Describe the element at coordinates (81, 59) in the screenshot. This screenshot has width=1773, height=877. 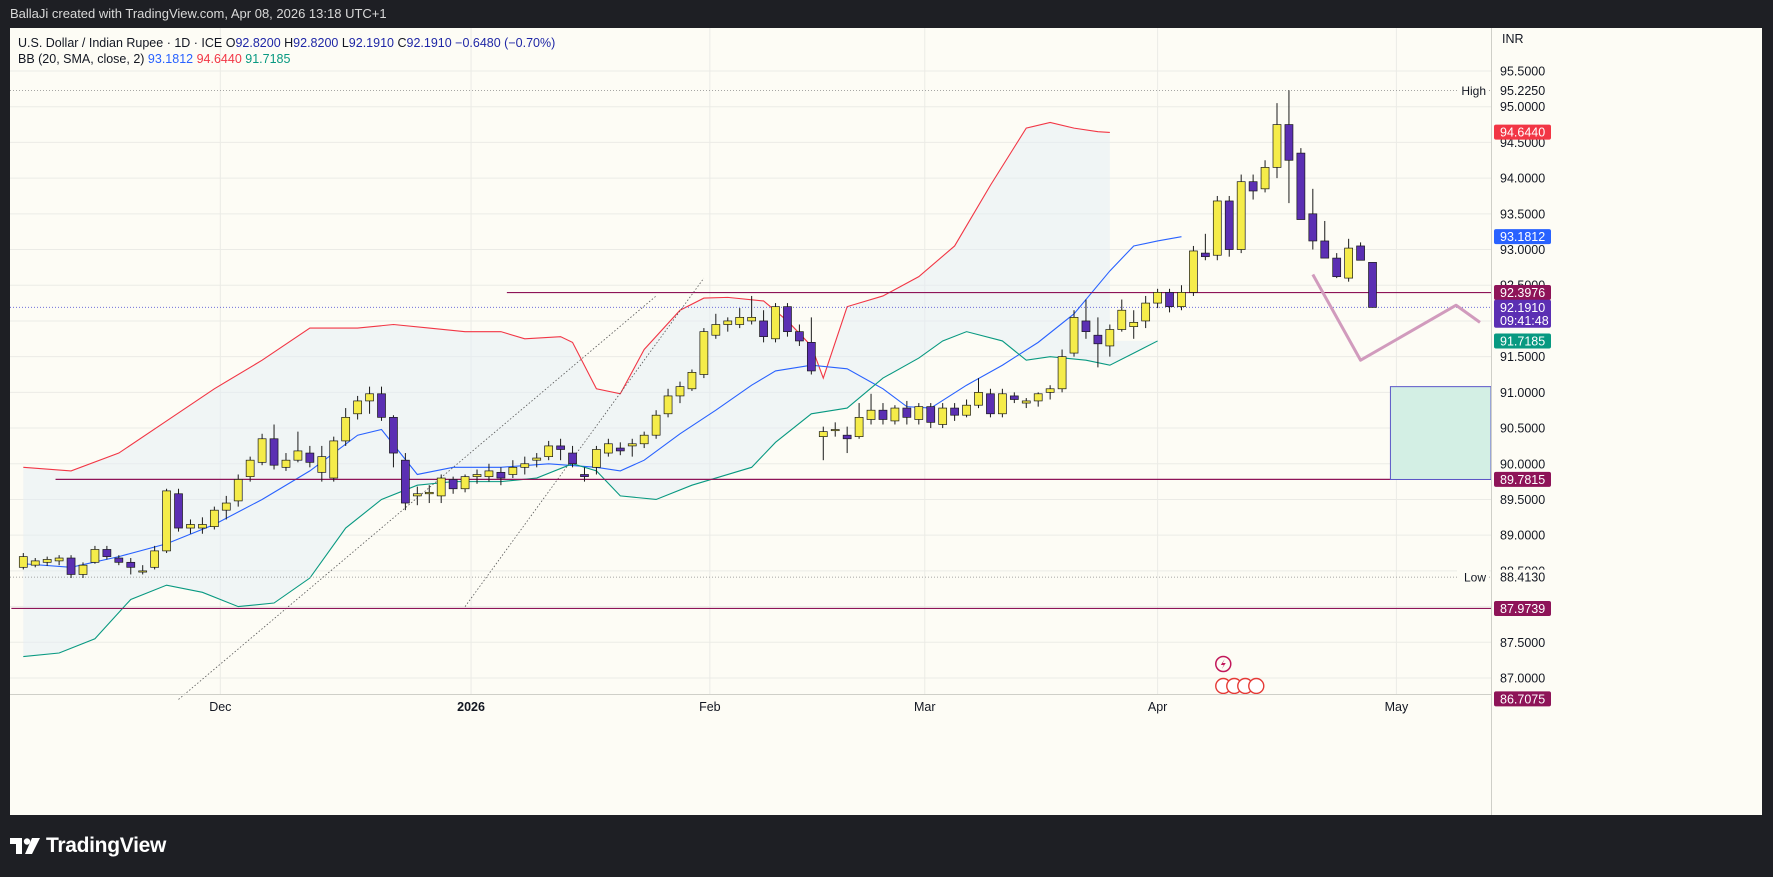
I see `bb-indicator-label: BB (20, SMA, close, 2)` at that location.